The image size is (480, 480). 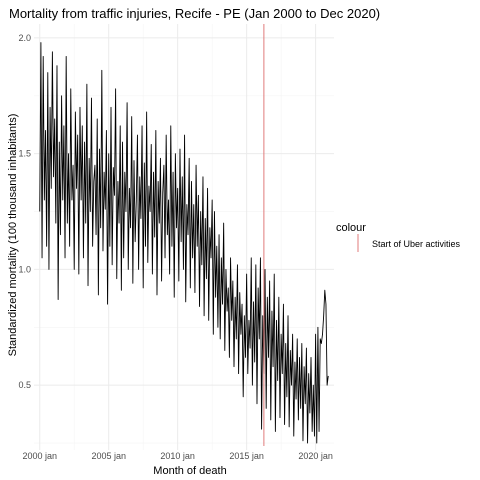 What do you see at coordinates (416, 244) in the screenshot?
I see `legend-entry-label: Start of Uber activities` at bounding box center [416, 244].